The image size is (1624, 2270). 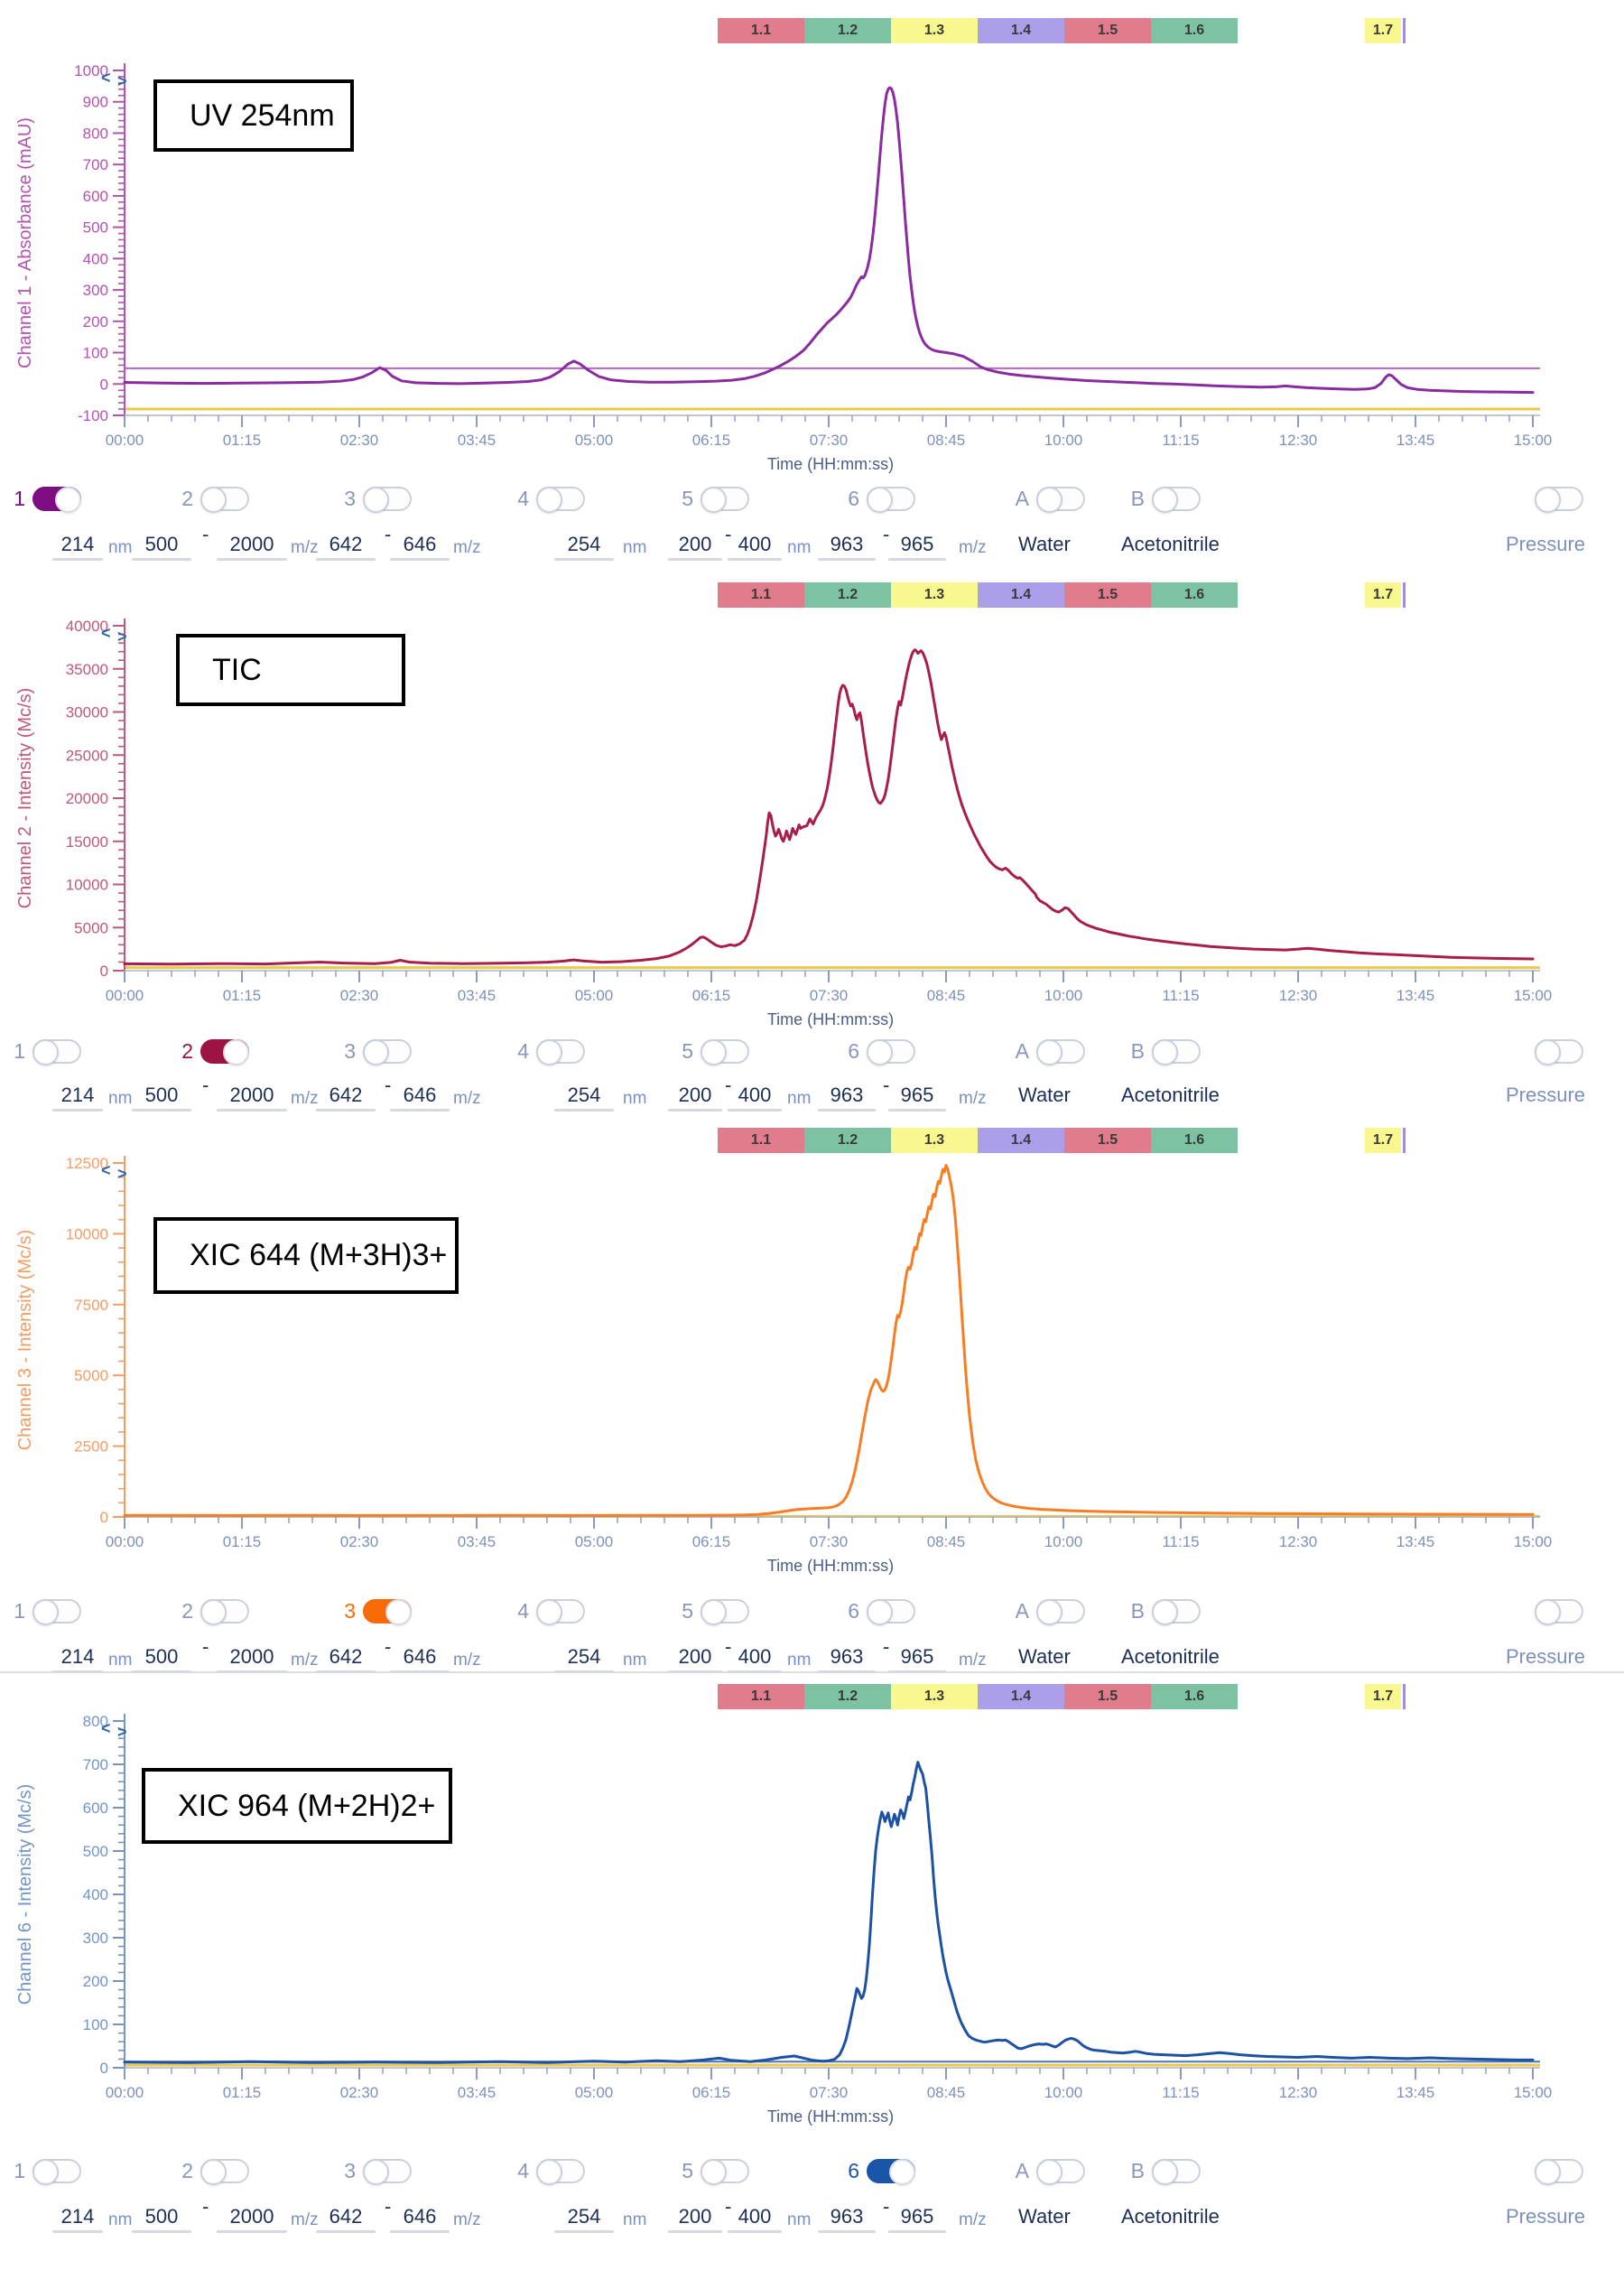 What do you see at coordinates (800, 1660) in the screenshot?
I see `unit-nm: nm` at bounding box center [800, 1660].